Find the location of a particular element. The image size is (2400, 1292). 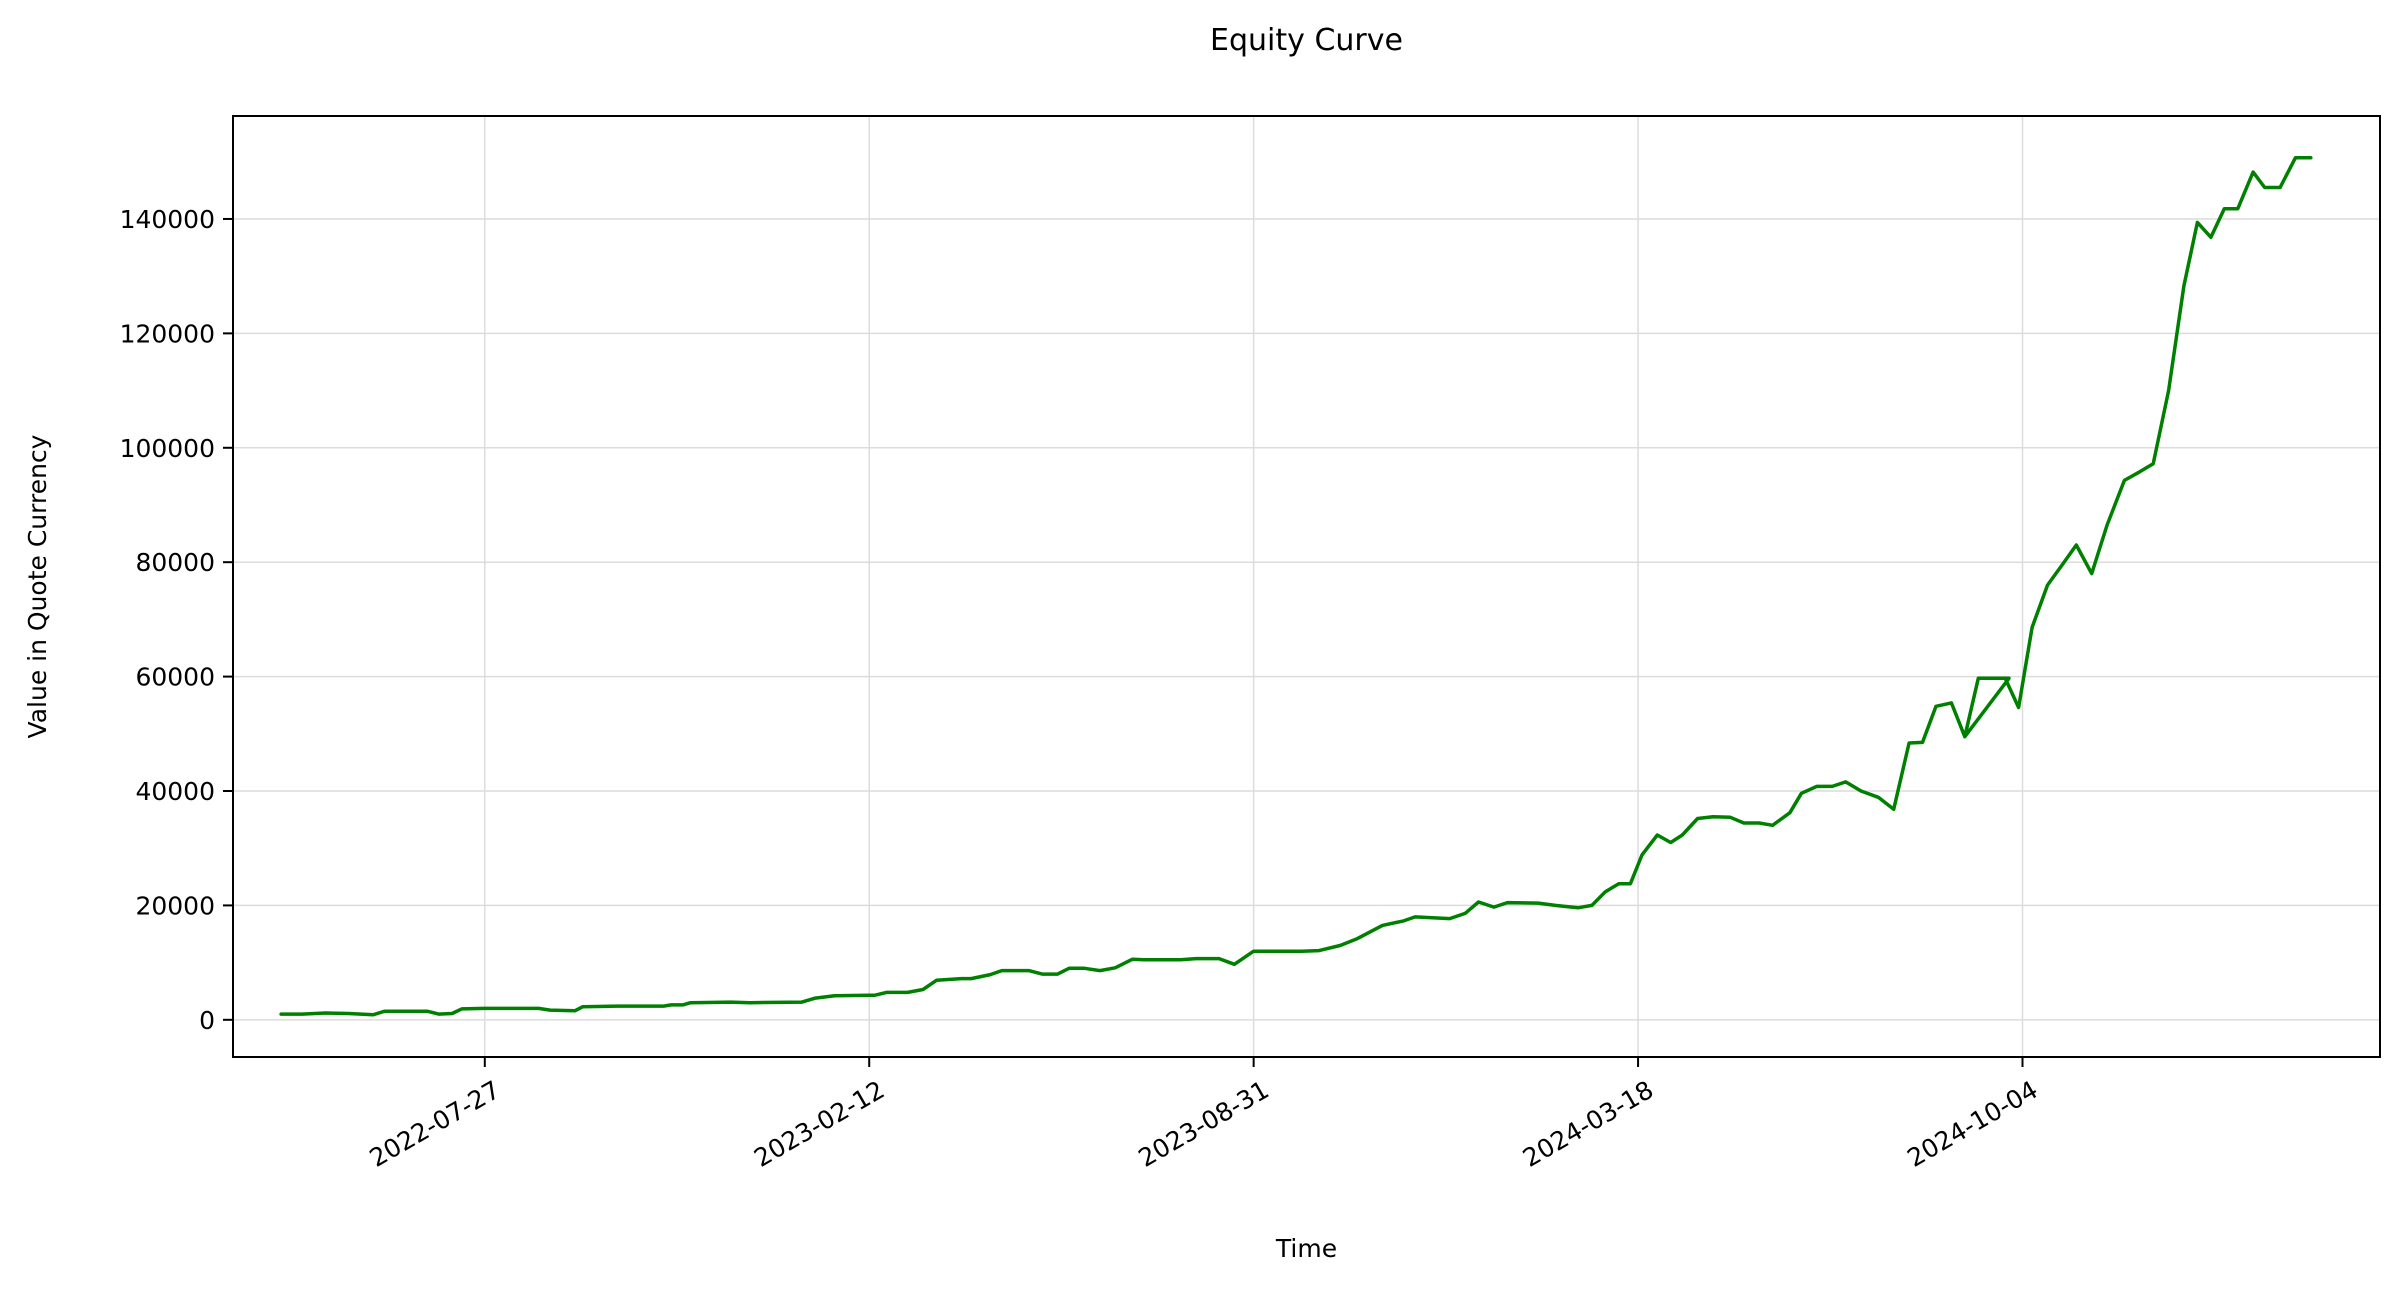

y-tick-label: 20000 is located at coordinates (175, 905).